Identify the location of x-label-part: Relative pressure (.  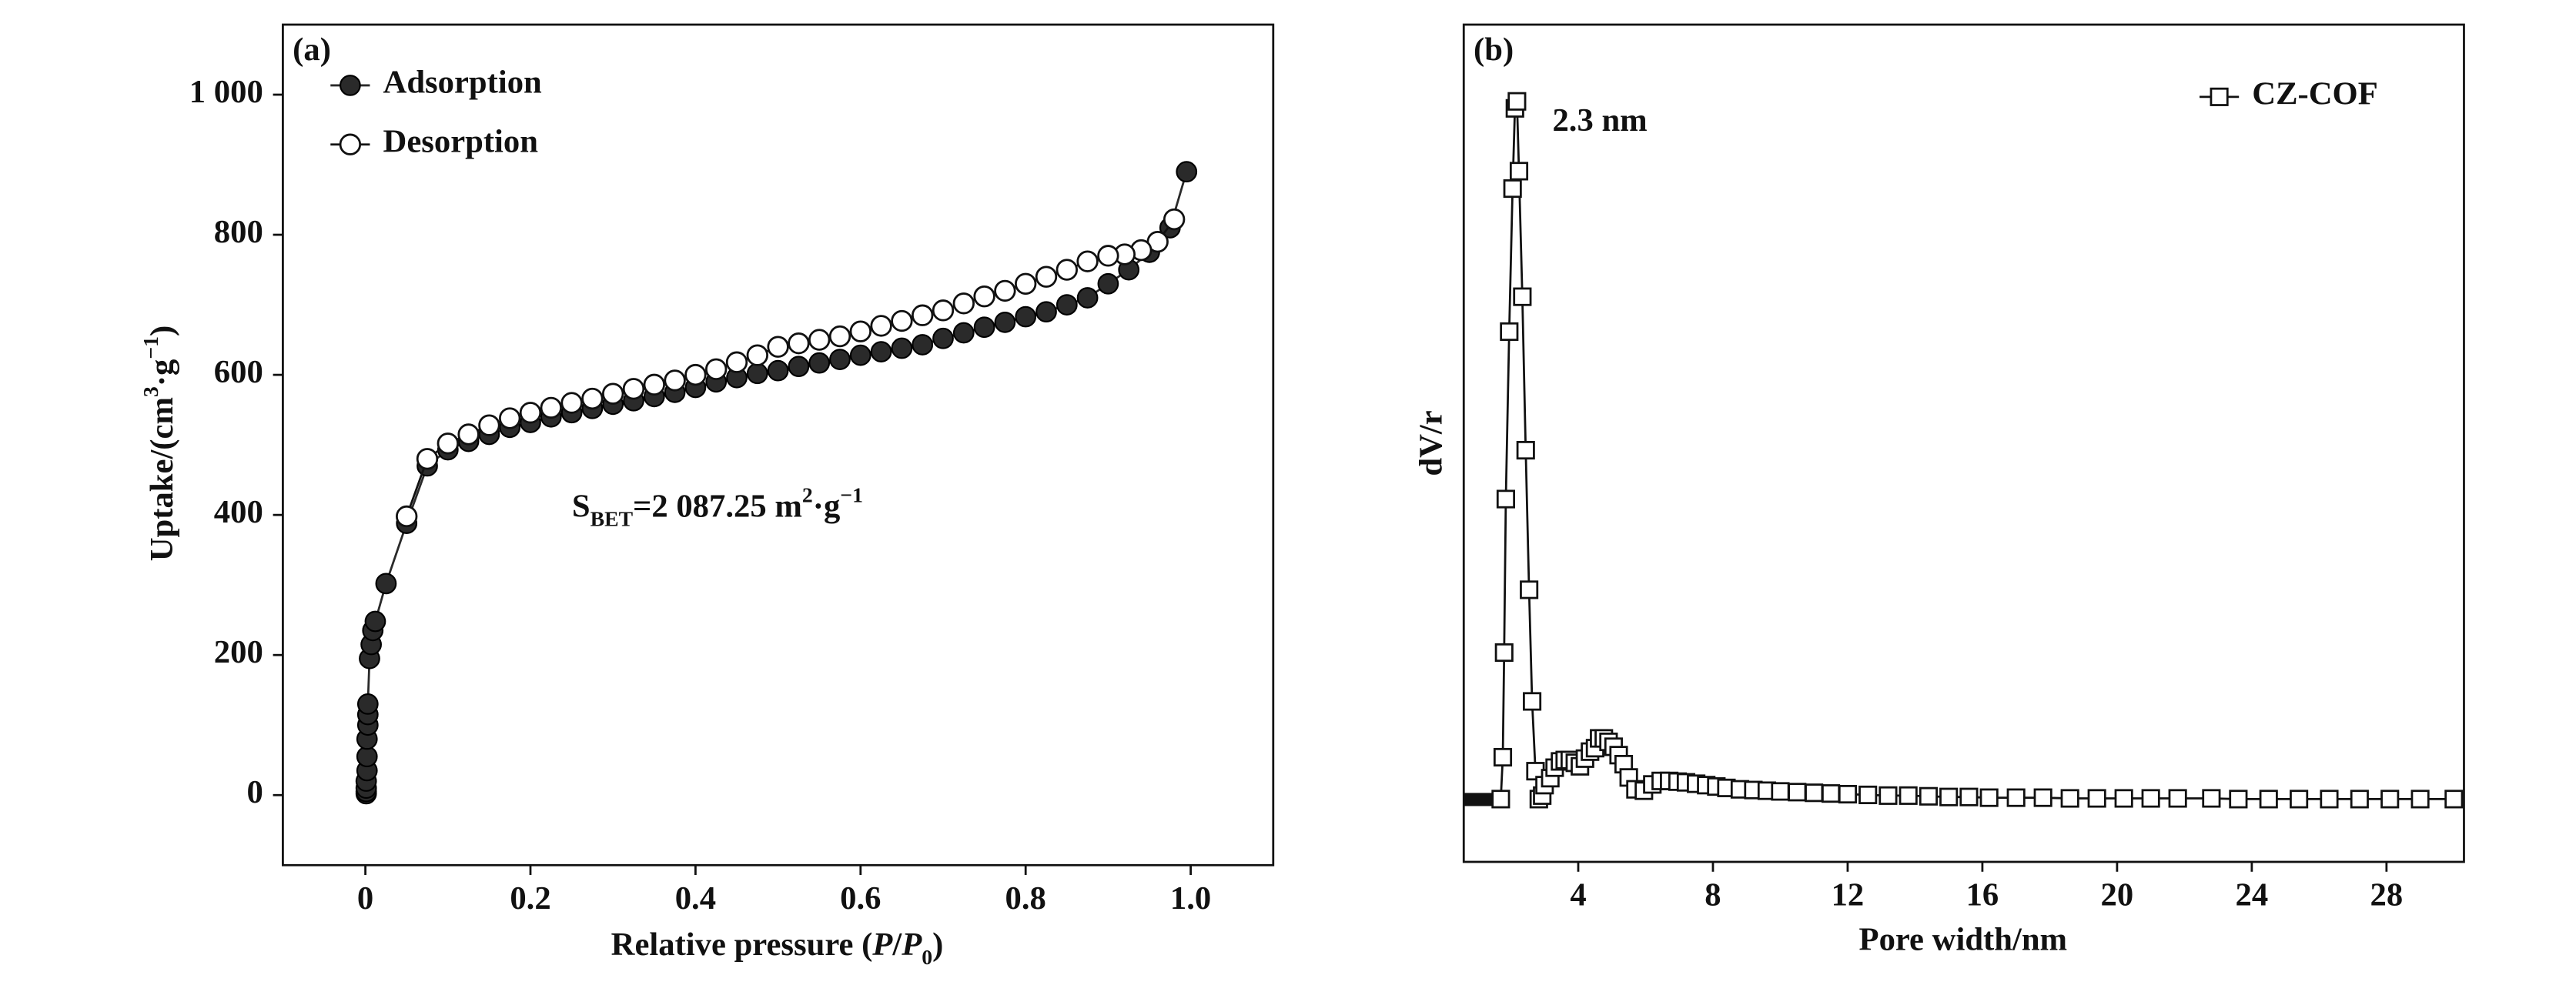
(742, 945).